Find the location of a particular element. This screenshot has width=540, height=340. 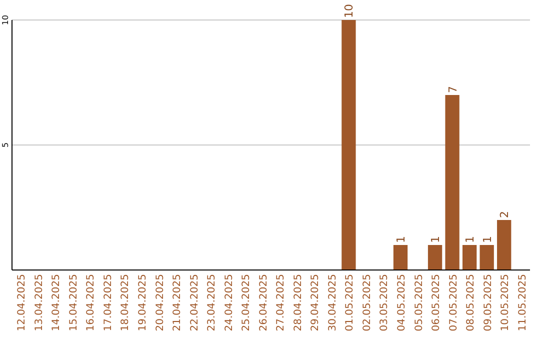

x-tick-label: 08.05.2025 is located at coordinates (471, 303).